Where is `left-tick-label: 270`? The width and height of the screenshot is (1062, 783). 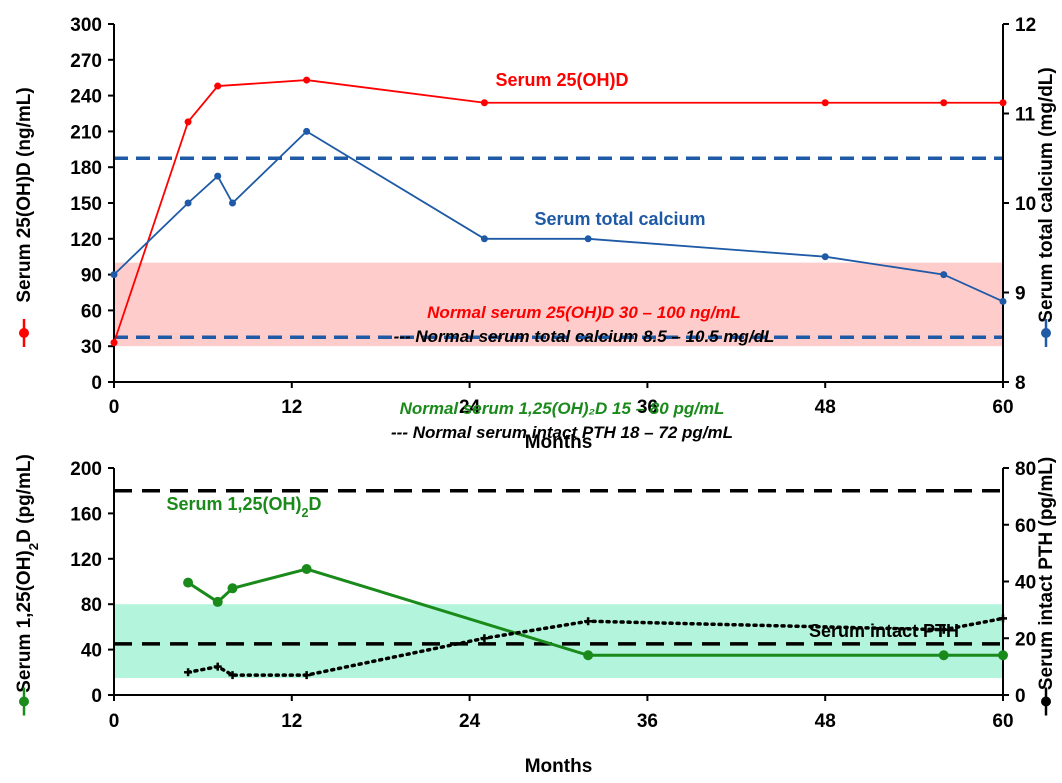 left-tick-label: 270 is located at coordinates (86, 61).